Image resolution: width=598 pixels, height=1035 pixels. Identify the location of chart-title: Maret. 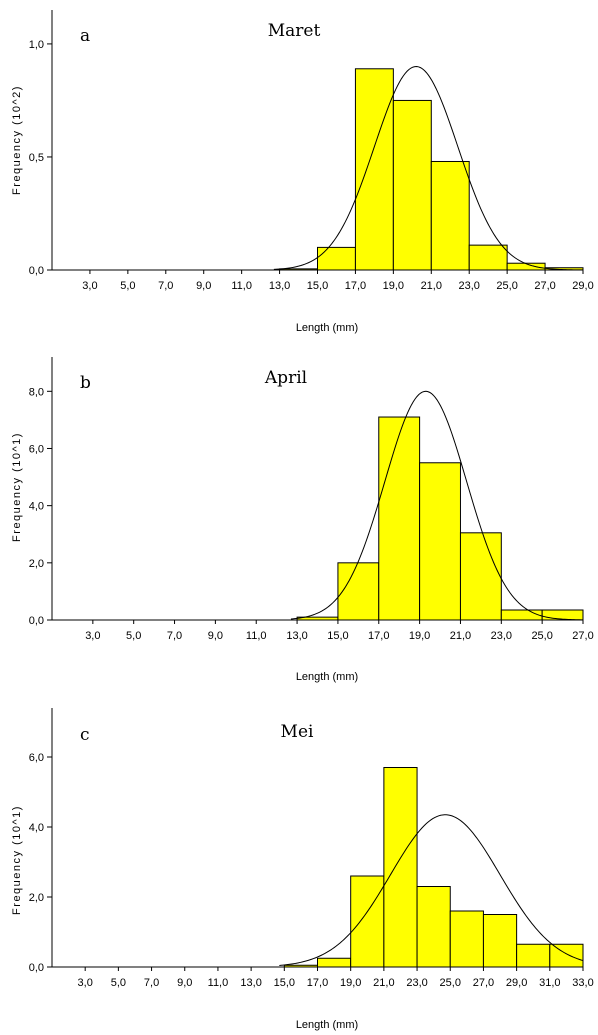
(294, 31).